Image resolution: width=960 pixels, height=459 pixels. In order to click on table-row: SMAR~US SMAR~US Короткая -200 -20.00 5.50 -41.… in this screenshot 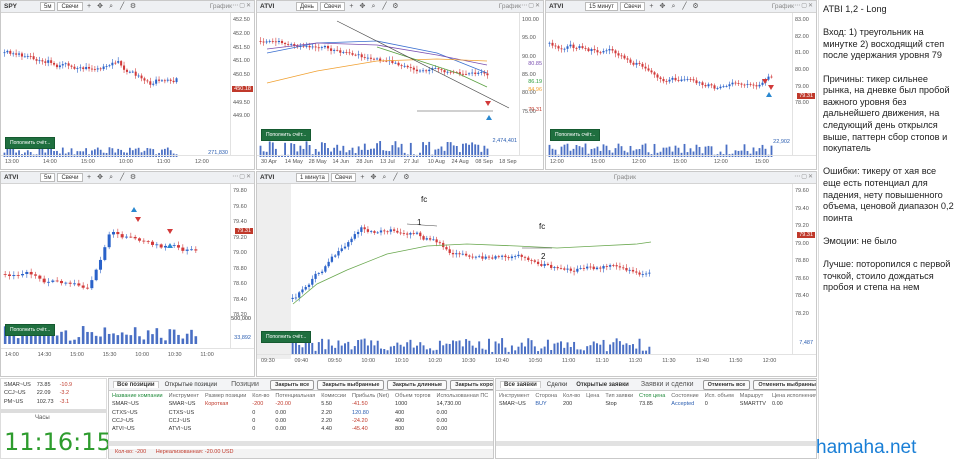, I will do `click(300, 404)`.